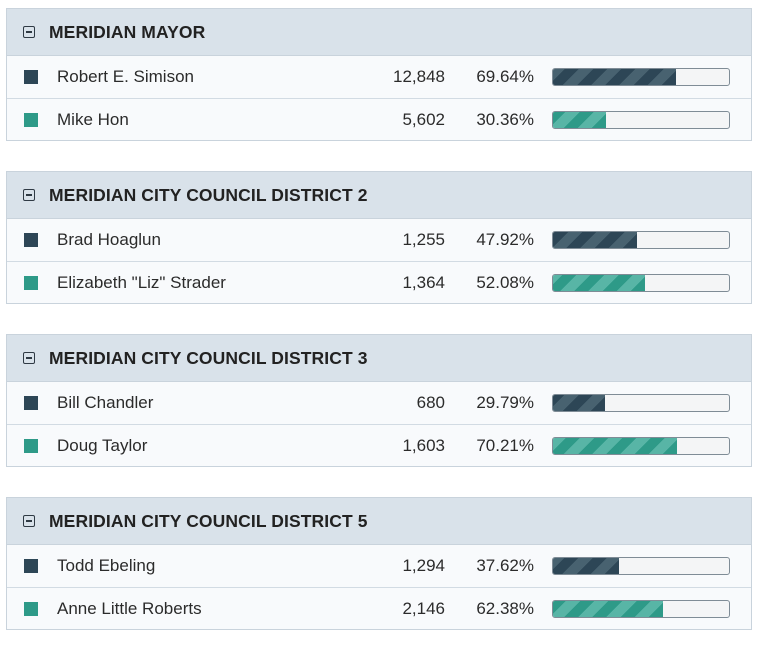 This screenshot has width=761, height=660. What do you see at coordinates (505, 402) in the screenshot?
I see `candidate-percent: 29.79%` at bounding box center [505, 402].